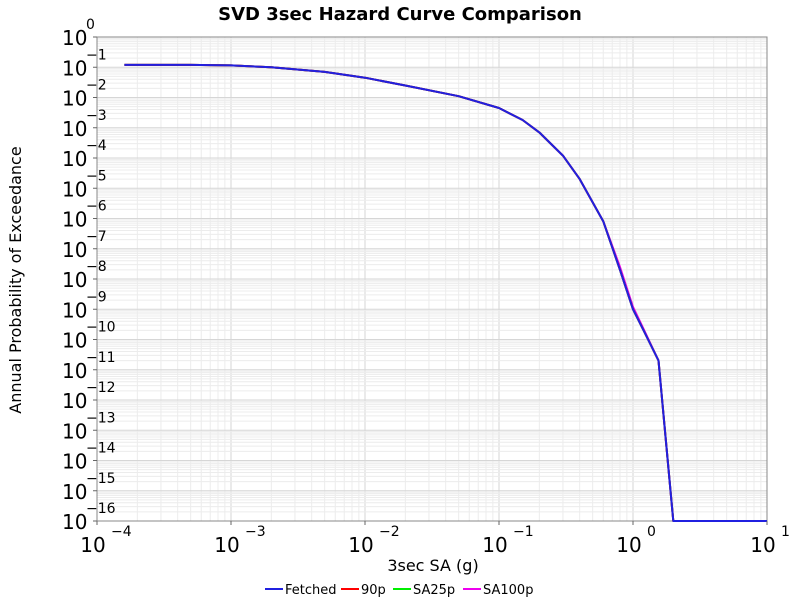  Describe the element at coordinates (432, 565) in the screenshot. I see `x-axis-label: 3sec SA (g)` at that location.